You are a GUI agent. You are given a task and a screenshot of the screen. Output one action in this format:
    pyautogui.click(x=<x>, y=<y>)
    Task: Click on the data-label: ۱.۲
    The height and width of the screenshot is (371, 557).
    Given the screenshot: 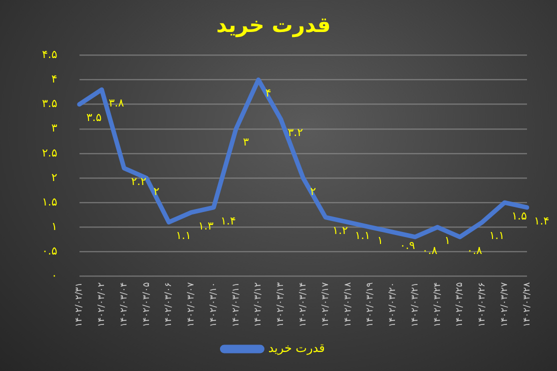 What is the action you would take?
    pyautogui.click(x=340, y=231)
    